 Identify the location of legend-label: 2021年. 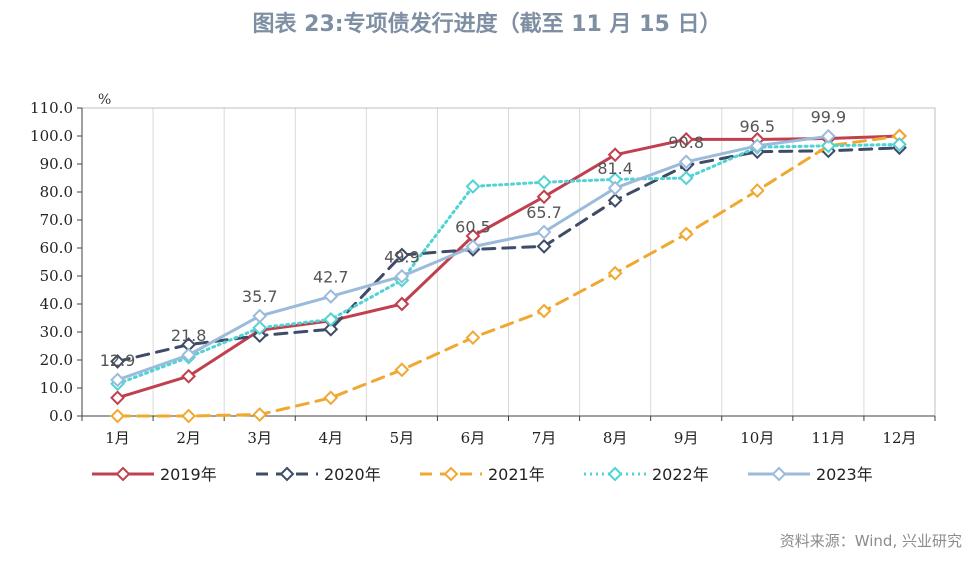
(516, 474).